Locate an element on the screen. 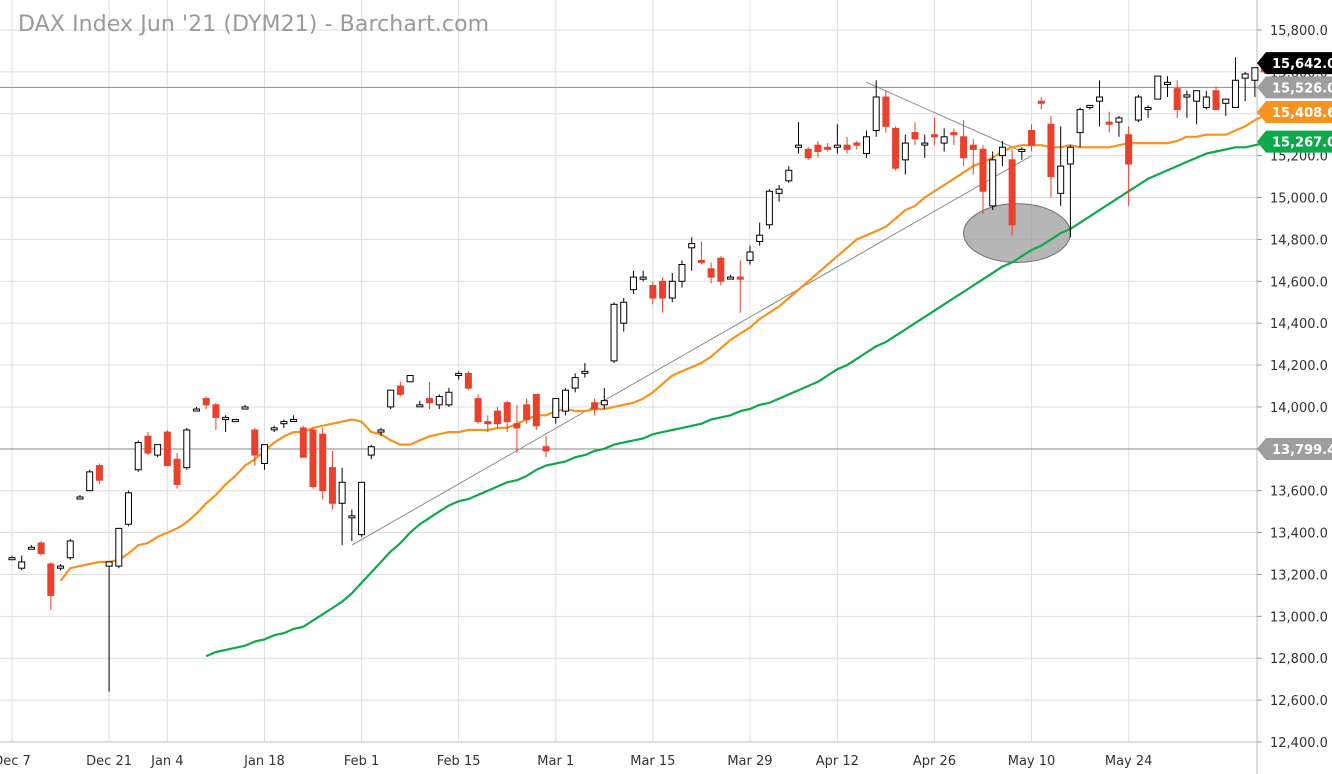  x-tick-label: Dec 21 is located at coordinates (109, 761).